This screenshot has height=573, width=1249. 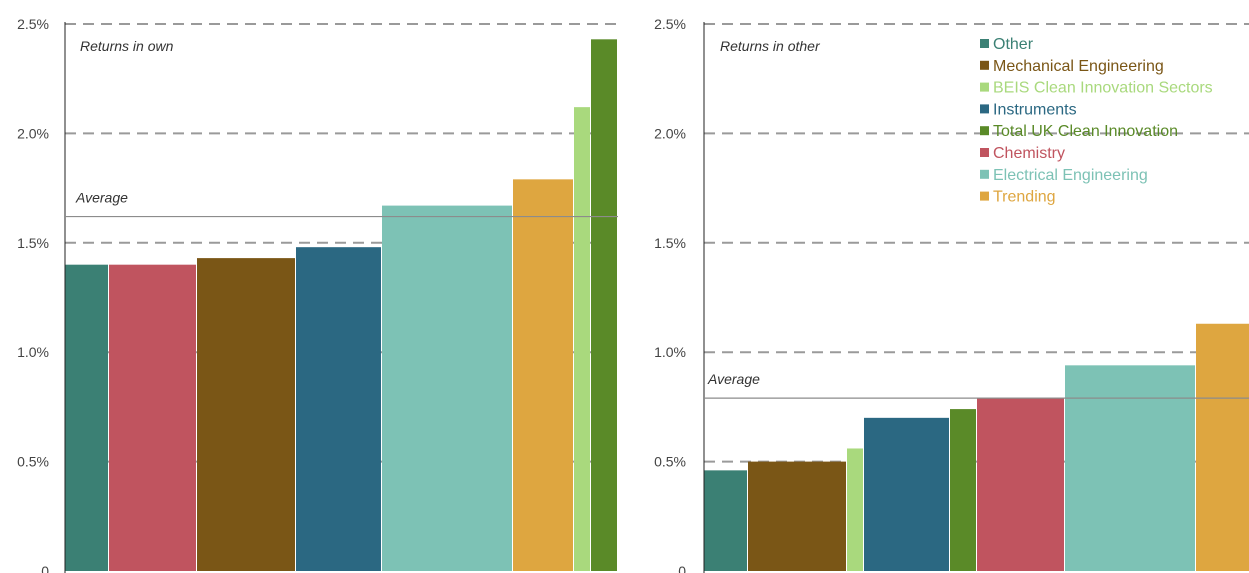 I want to click on legend-item-label: Electrical Engineering, so click(x=1070, y=175).